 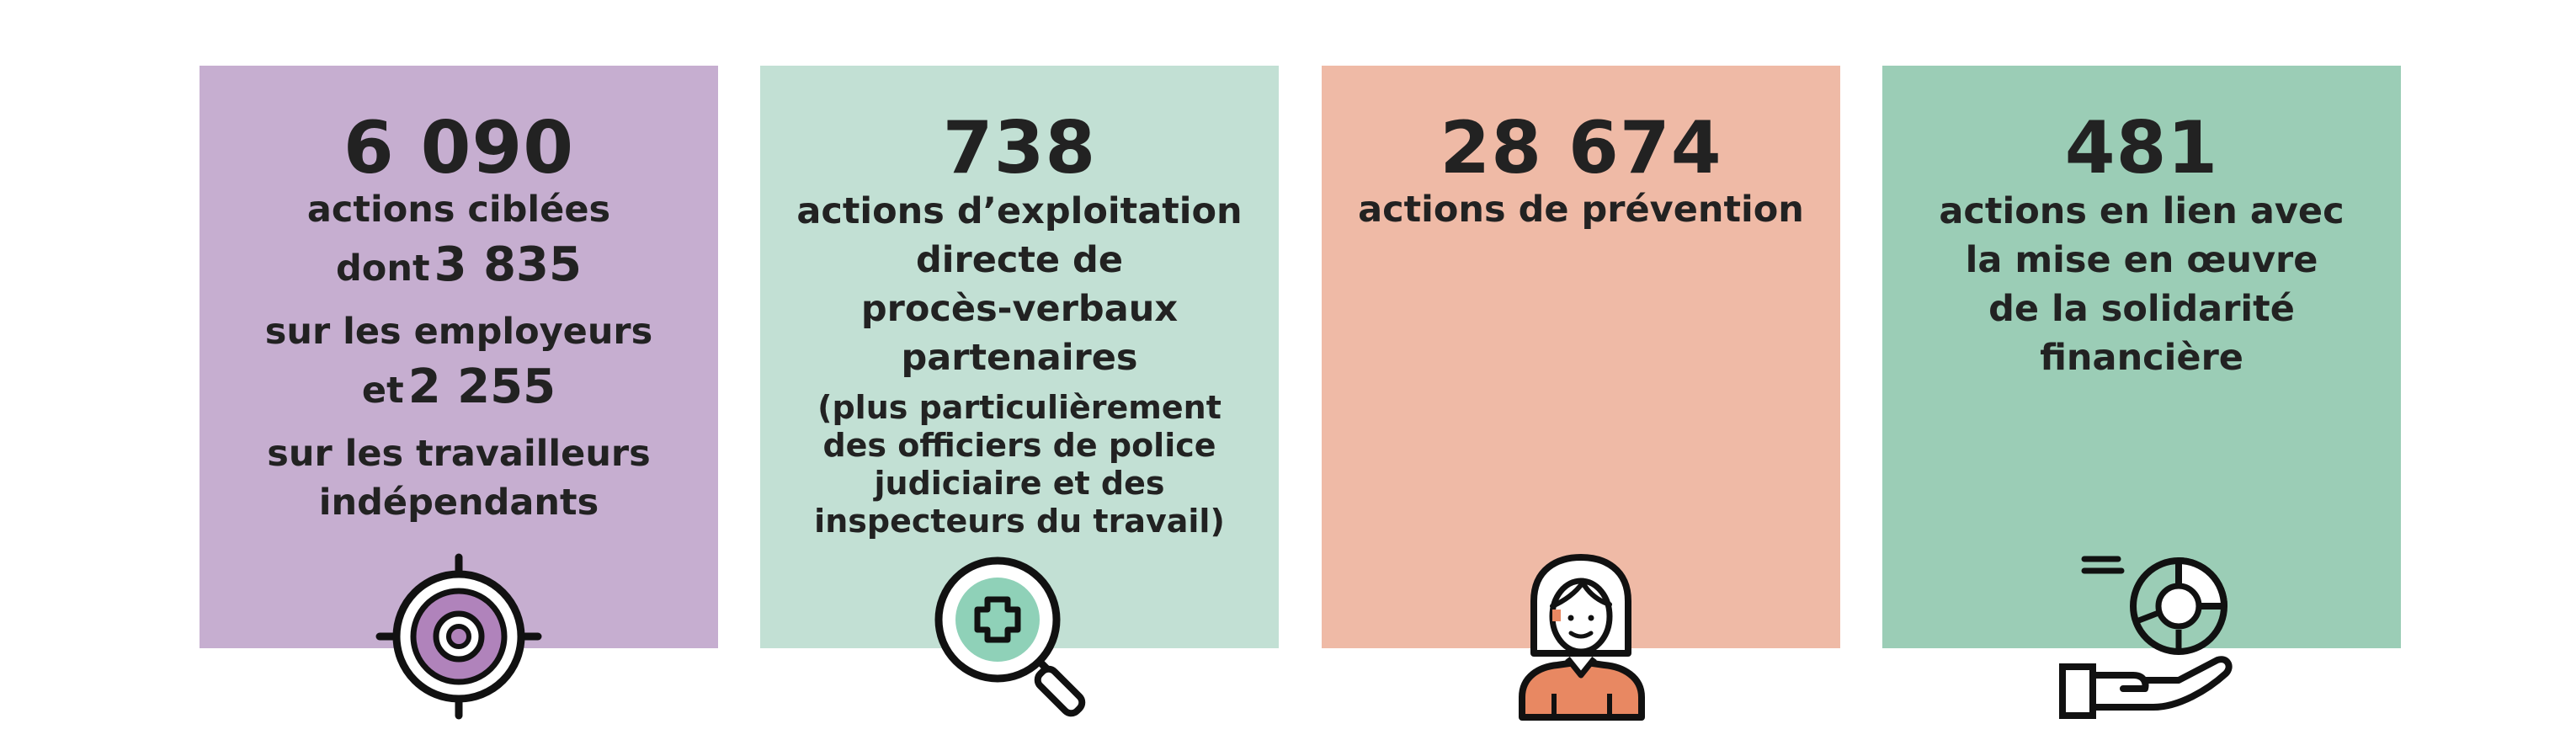 What do you see at coordinates (2141, 211) in the screenshot?
I see `card-4-label-1: actions en lien avec` at bounding box center [2141, 211].